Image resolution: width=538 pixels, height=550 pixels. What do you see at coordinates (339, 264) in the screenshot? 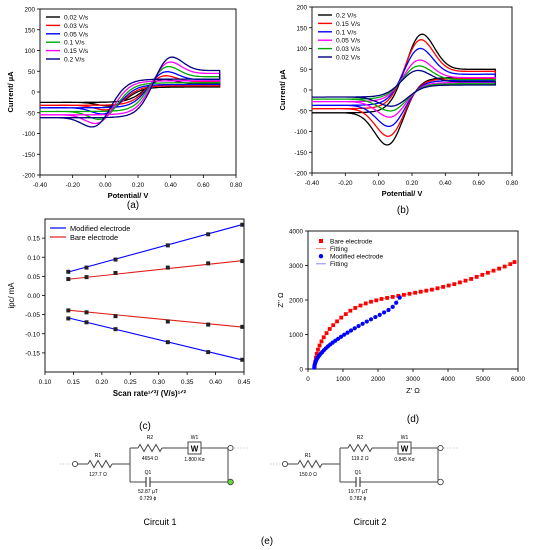
I see `legend-entry: Fitting` at bounding box center [339, 264].